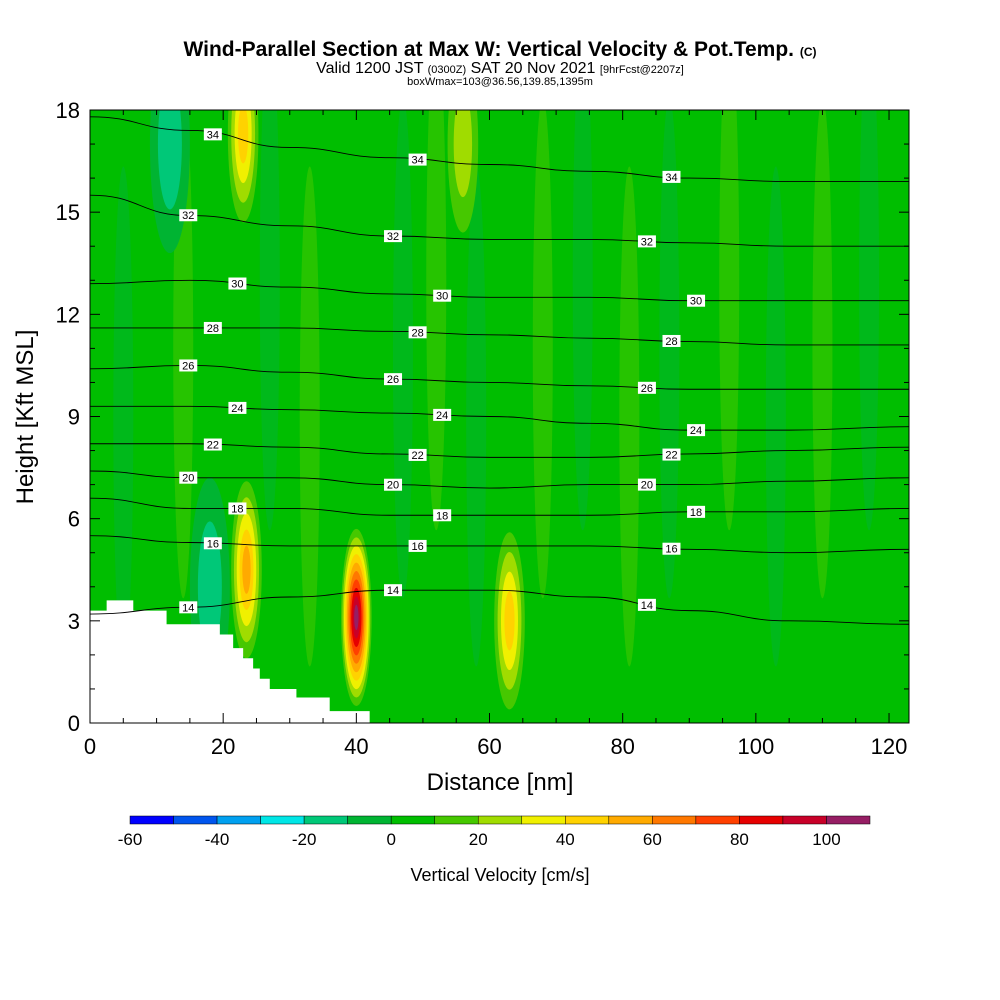 Image resolution: width=1000 pixels, height=1000 pixels. I want to click on isentrope-label: 16, so click(417, 546).